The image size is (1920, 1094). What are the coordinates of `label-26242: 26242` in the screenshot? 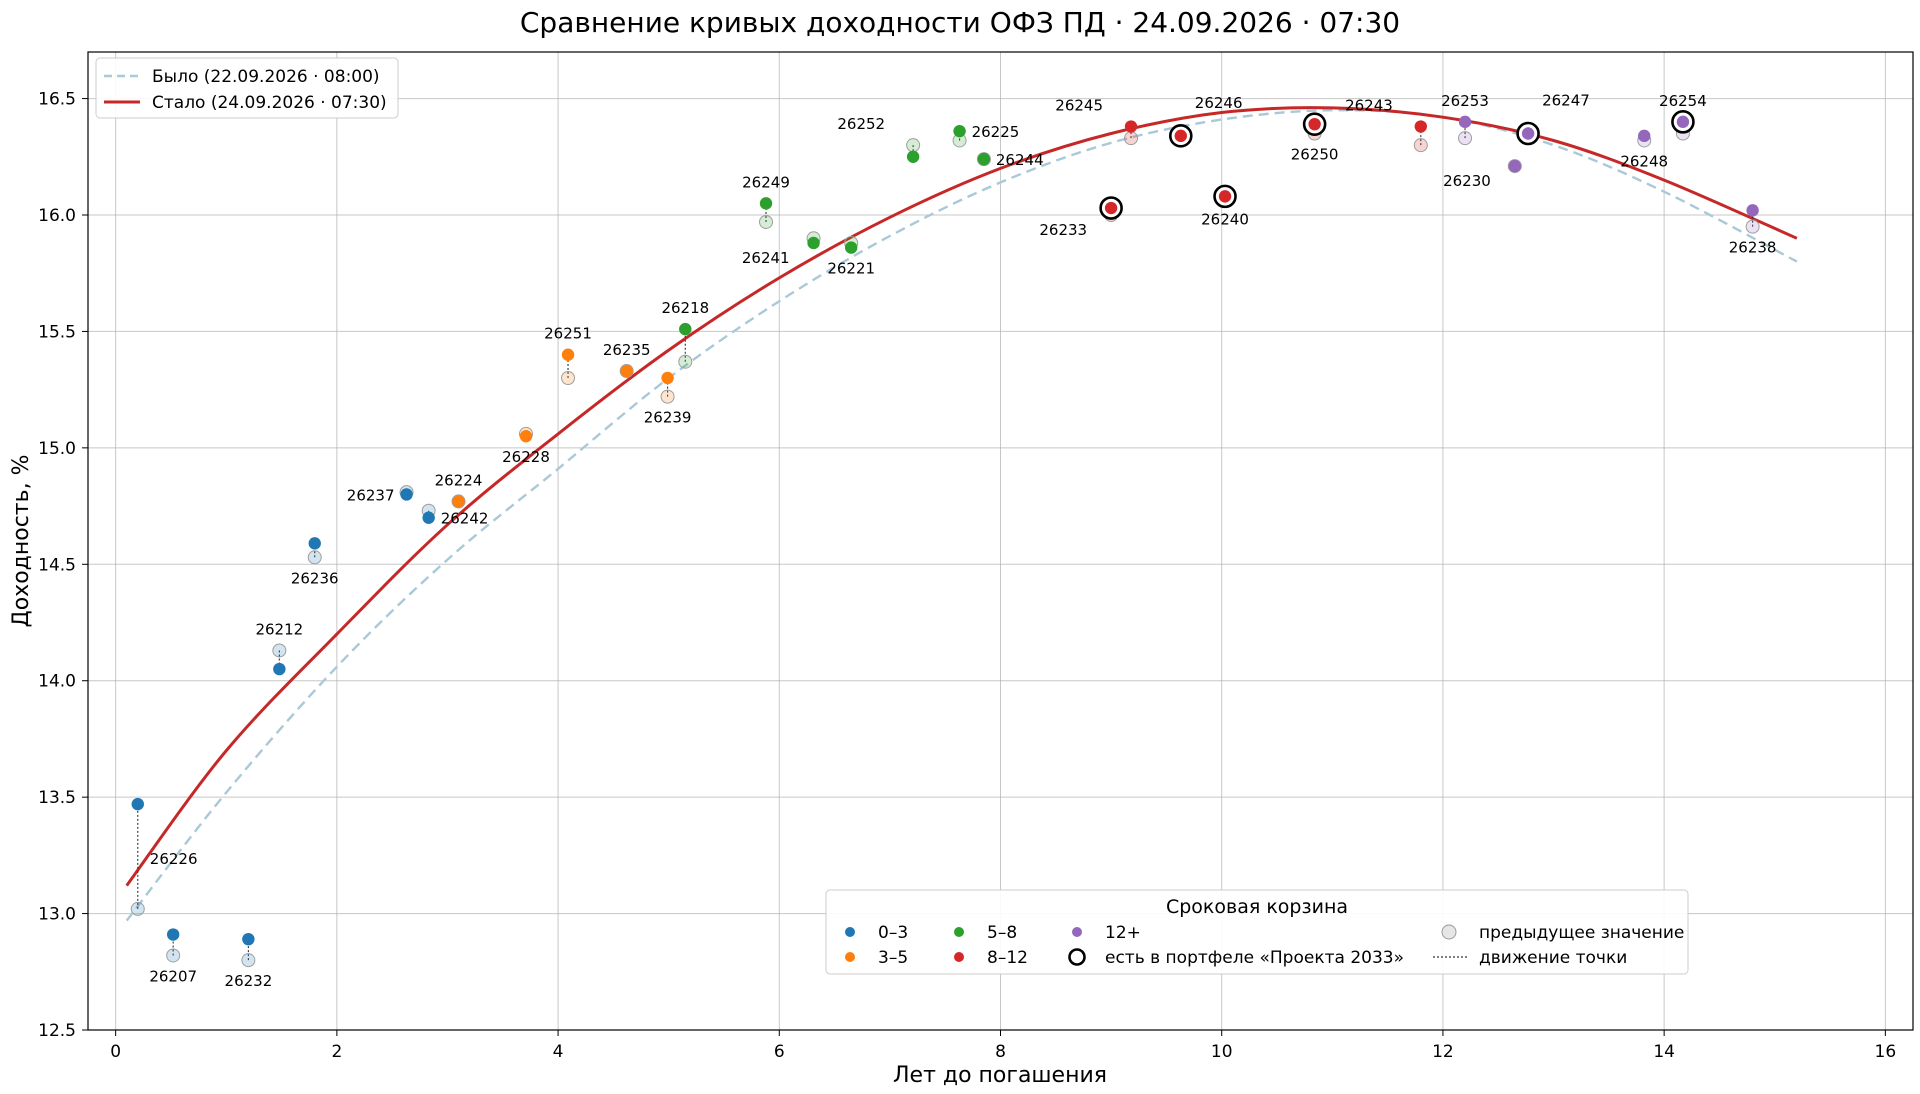 It's located at (465, 519).